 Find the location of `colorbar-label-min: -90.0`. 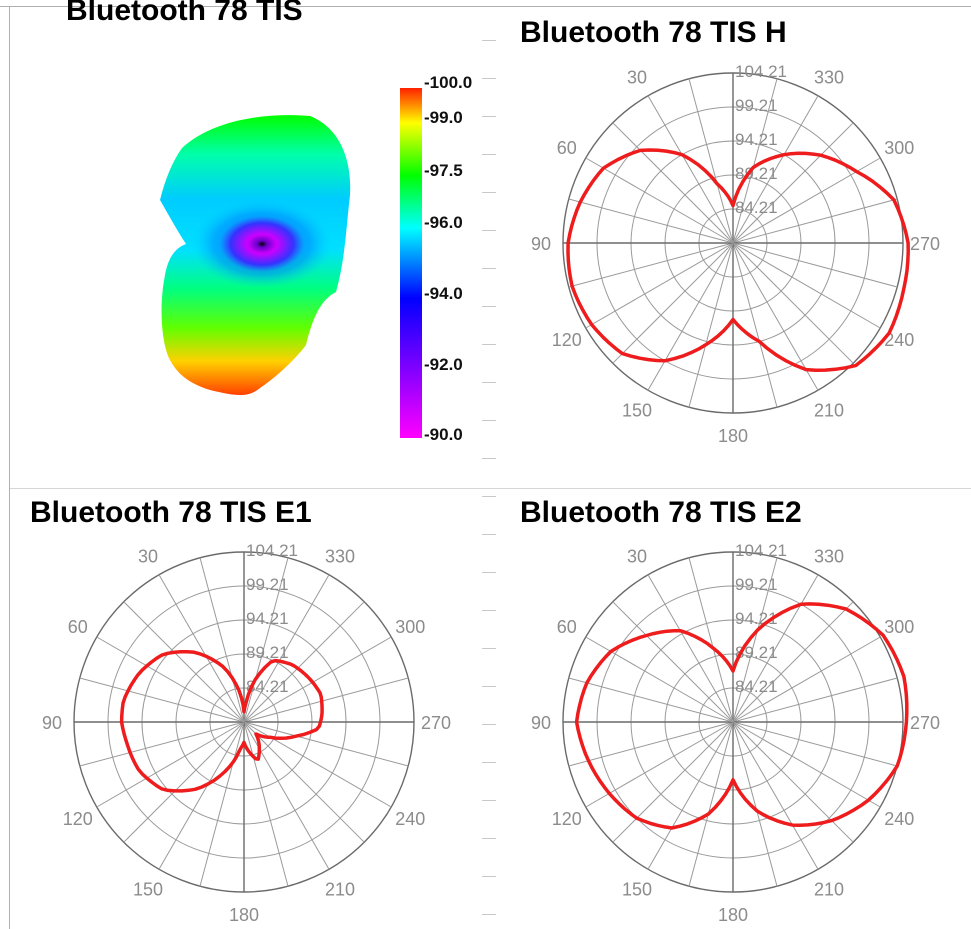

colorbar-label-min: -90.0 is located at coordinates (443, 434).